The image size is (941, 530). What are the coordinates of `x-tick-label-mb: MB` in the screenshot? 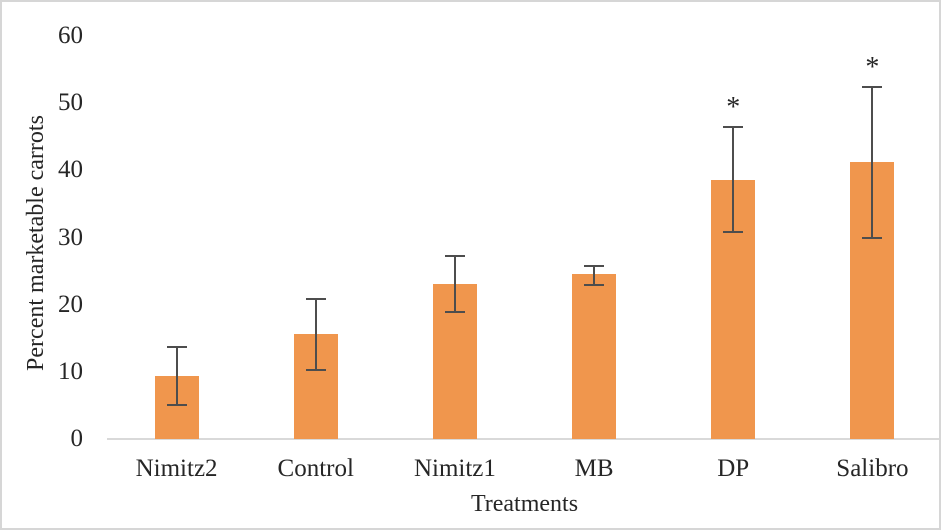 It's located at (594, 468).